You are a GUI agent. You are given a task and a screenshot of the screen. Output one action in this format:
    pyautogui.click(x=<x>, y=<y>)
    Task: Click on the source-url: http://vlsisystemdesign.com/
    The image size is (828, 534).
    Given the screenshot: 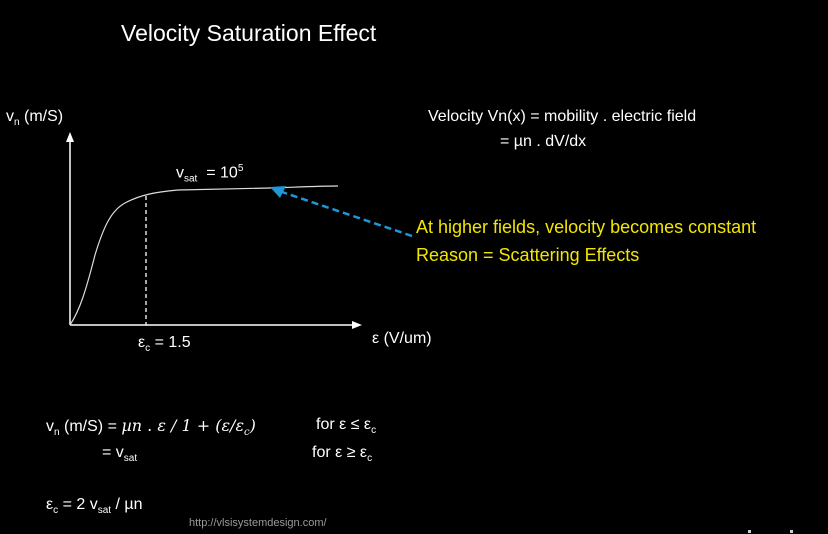 What is the action you would take?
    pyautogui.click(x=258, y=523)
    